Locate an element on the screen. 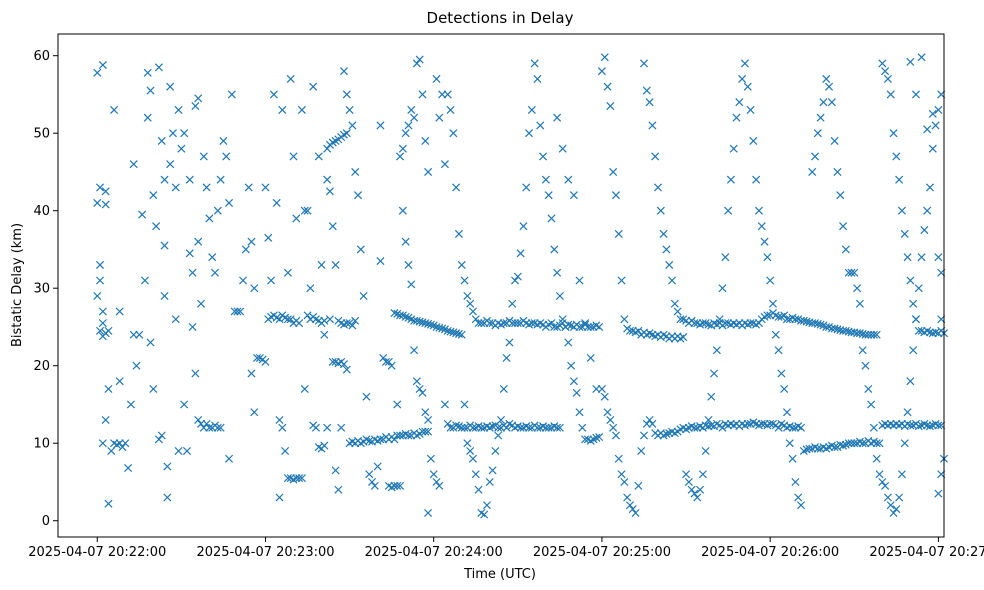 The width and height of the screenshot is (984, 590). x-tick-label: 2025-04-07 20:24:00 is located at coordinates (434, 552).